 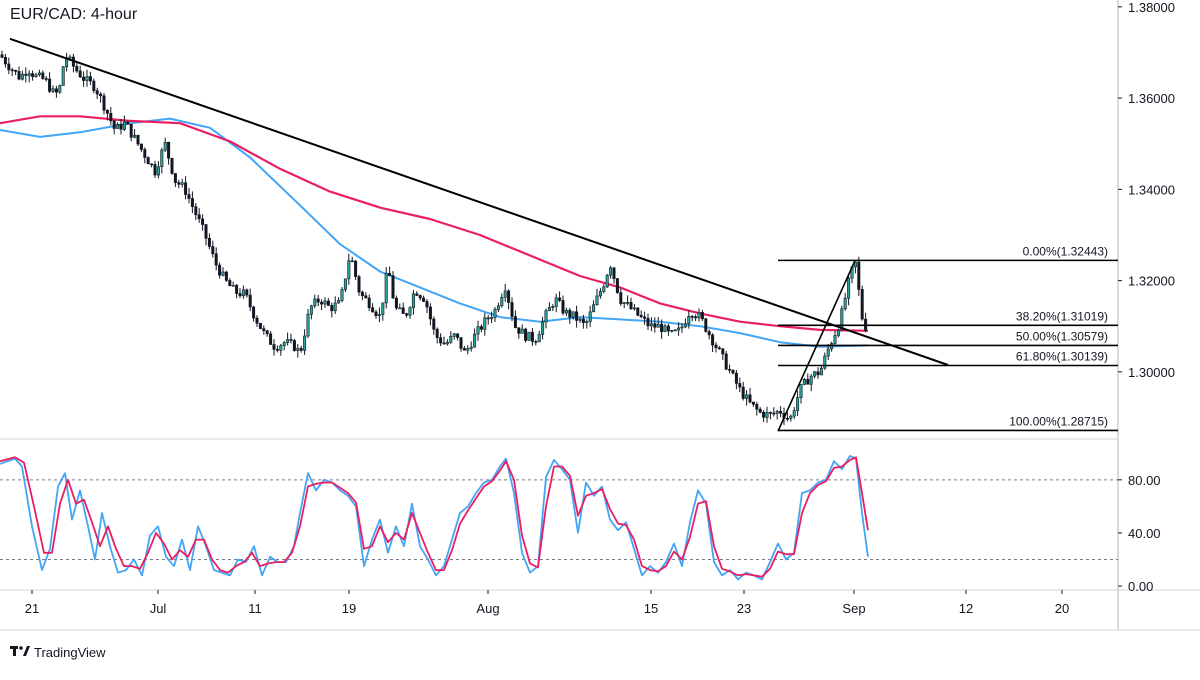 I want to click on time-tick-label: 15, so click(x=651, y=608).